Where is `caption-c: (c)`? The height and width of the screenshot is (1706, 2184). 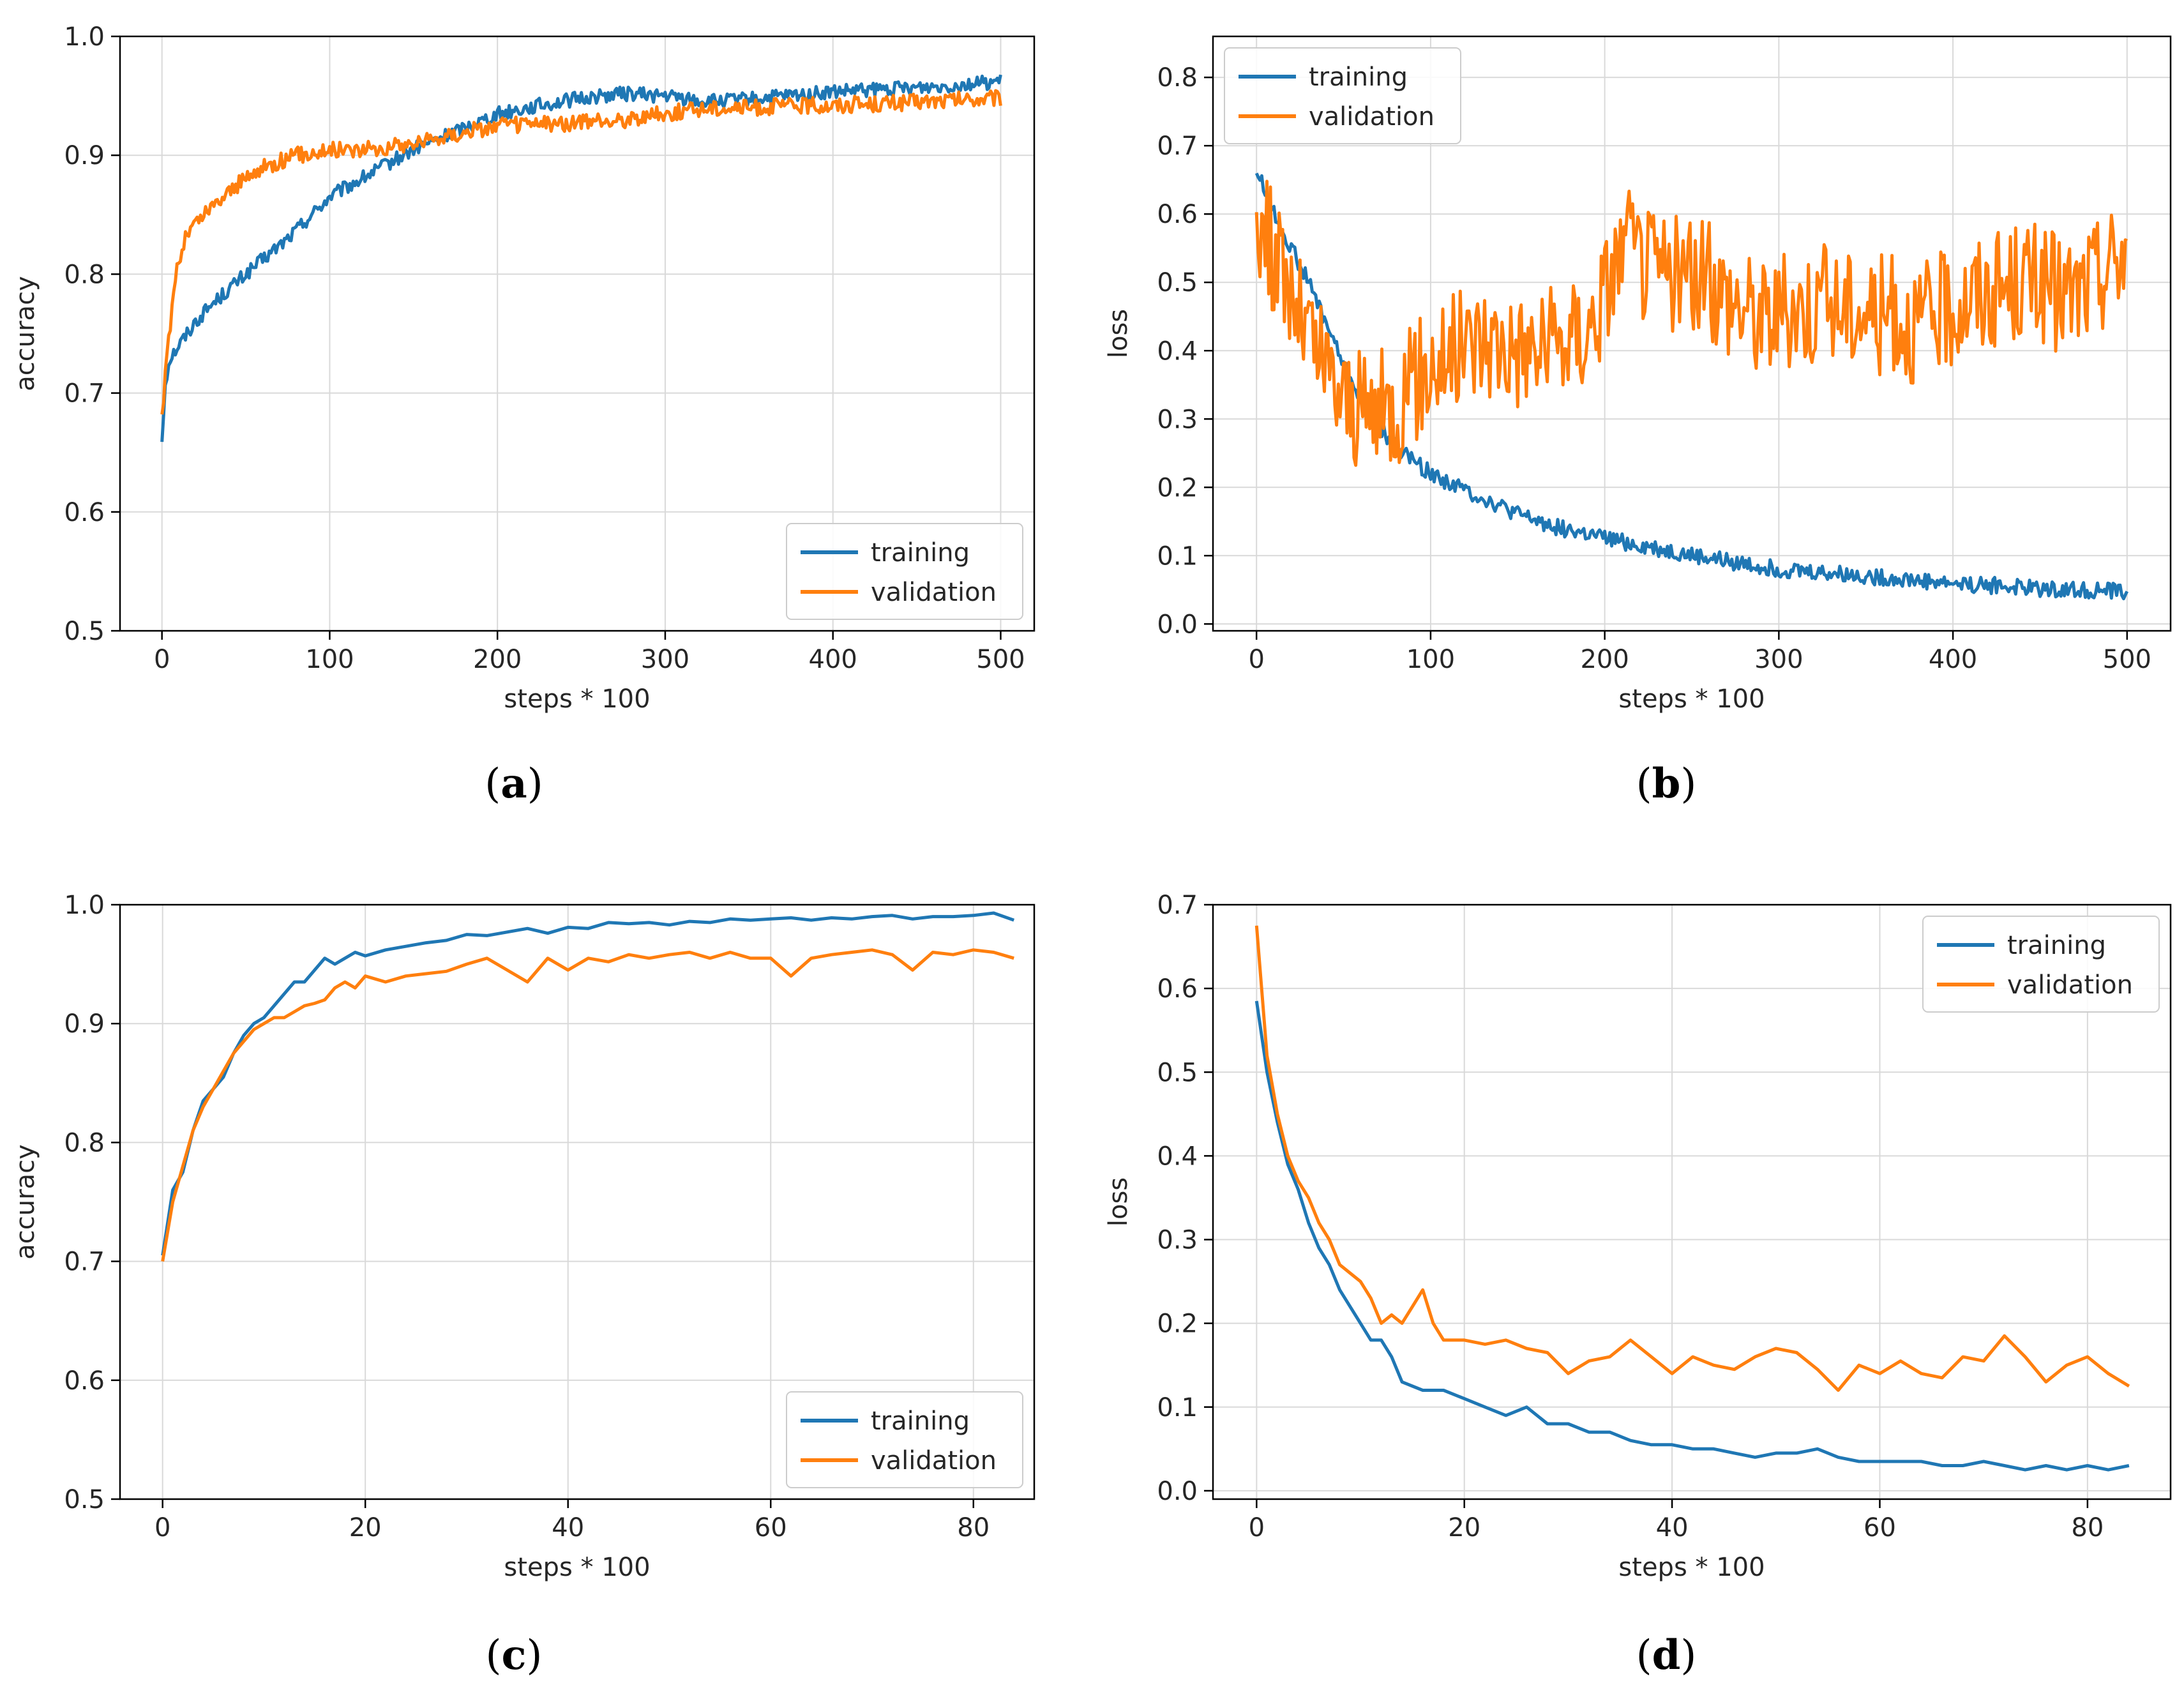 caption-c: (c) is located at coordinates (514, 1655).